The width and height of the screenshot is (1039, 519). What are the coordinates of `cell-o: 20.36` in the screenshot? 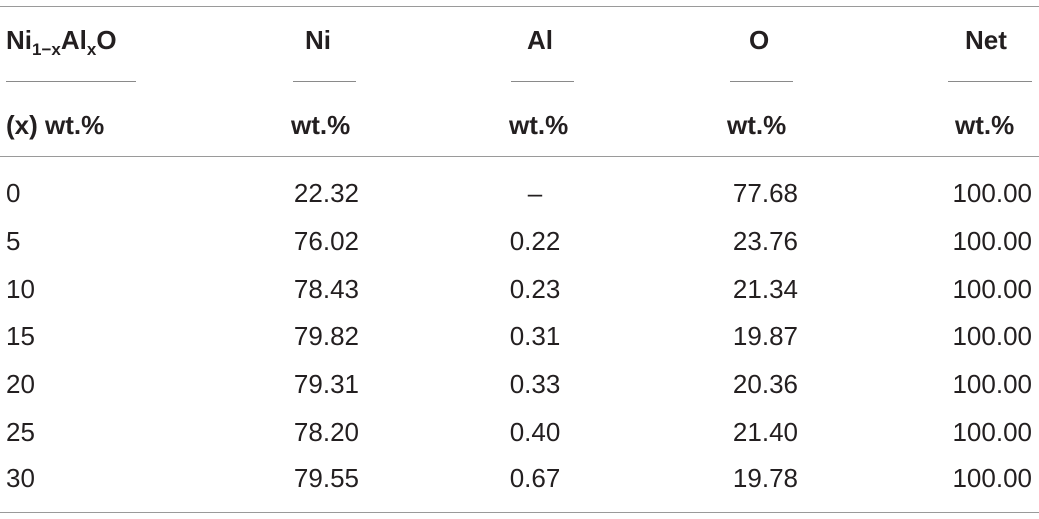 It's located at (765, 384).